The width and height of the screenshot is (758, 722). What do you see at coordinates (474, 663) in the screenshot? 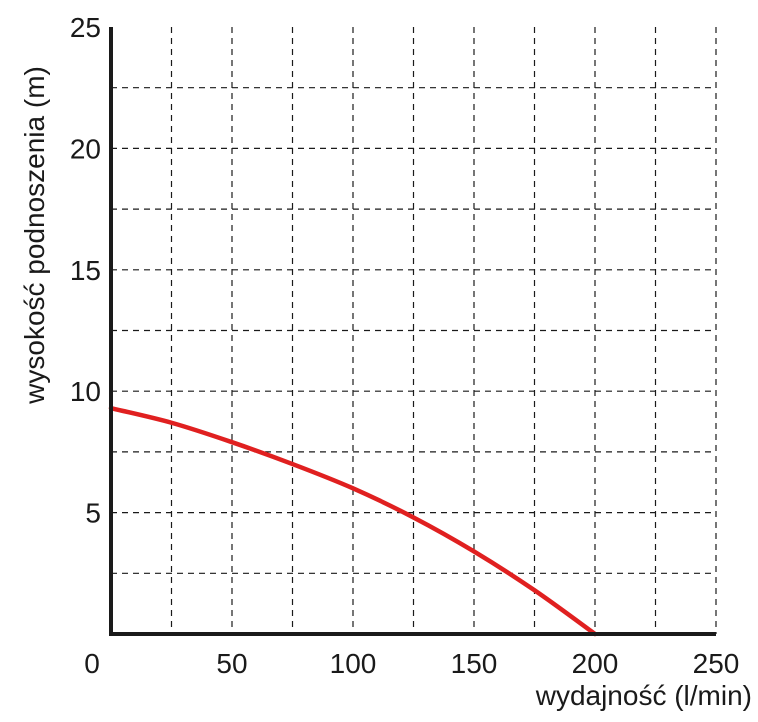
I see `x-tick-label-150: 150` at bounding box center [474, 663].